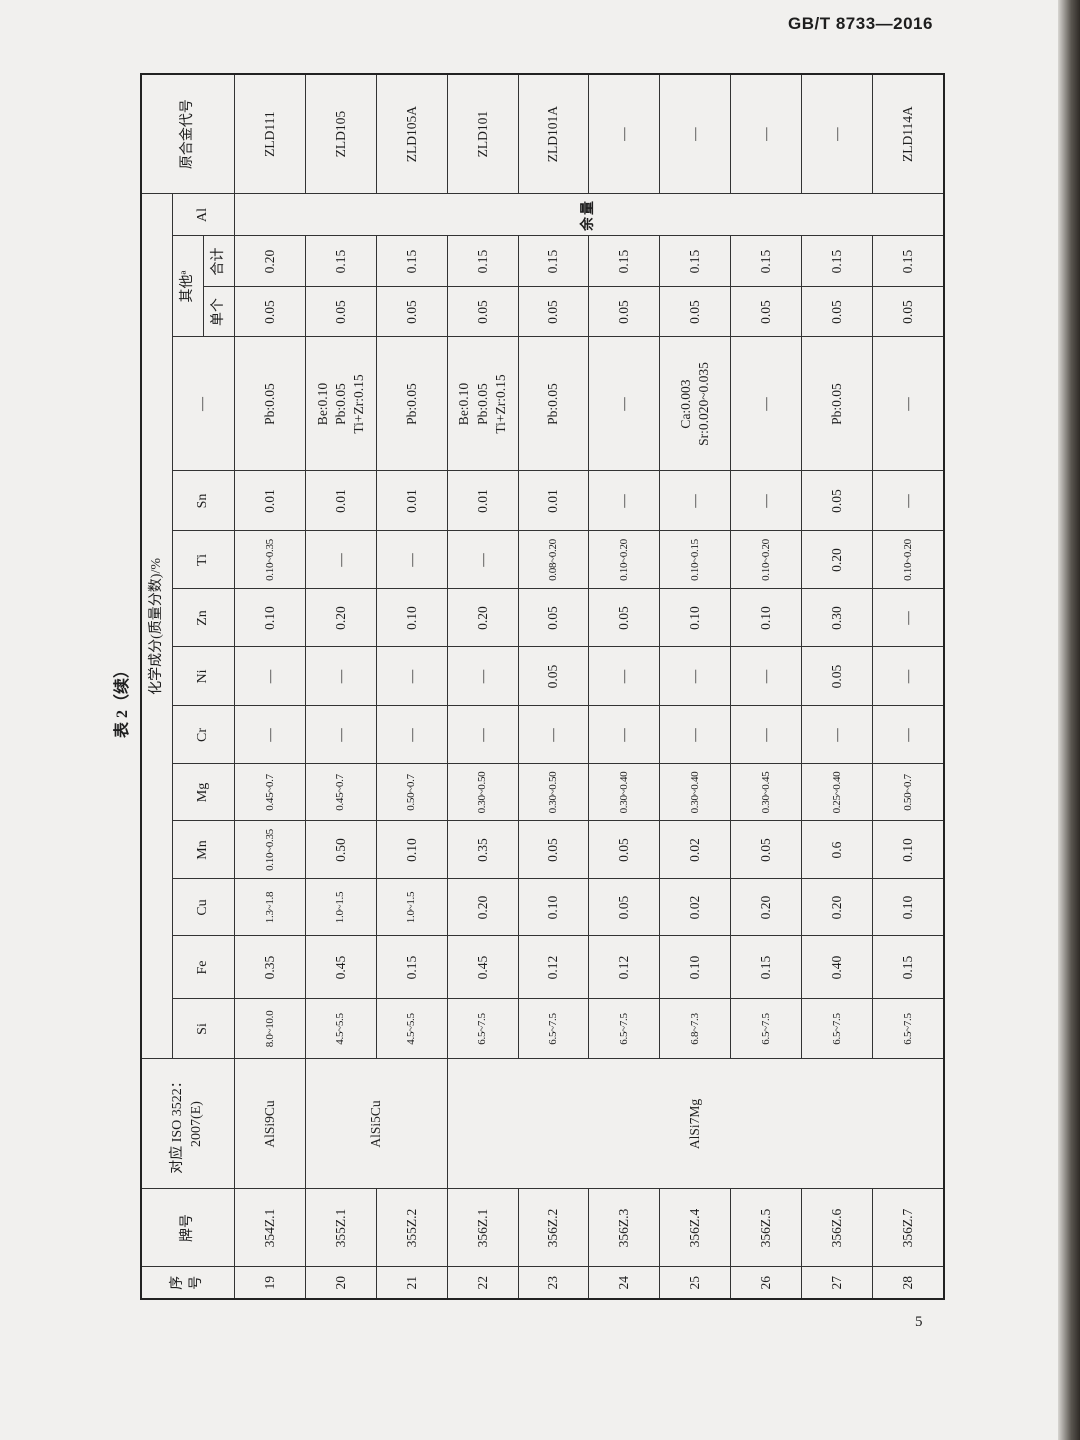  Describe the element at coordinates (837, 792) in the screenshot. I see `element-cell-mg: 0.25~0.40` at that location.